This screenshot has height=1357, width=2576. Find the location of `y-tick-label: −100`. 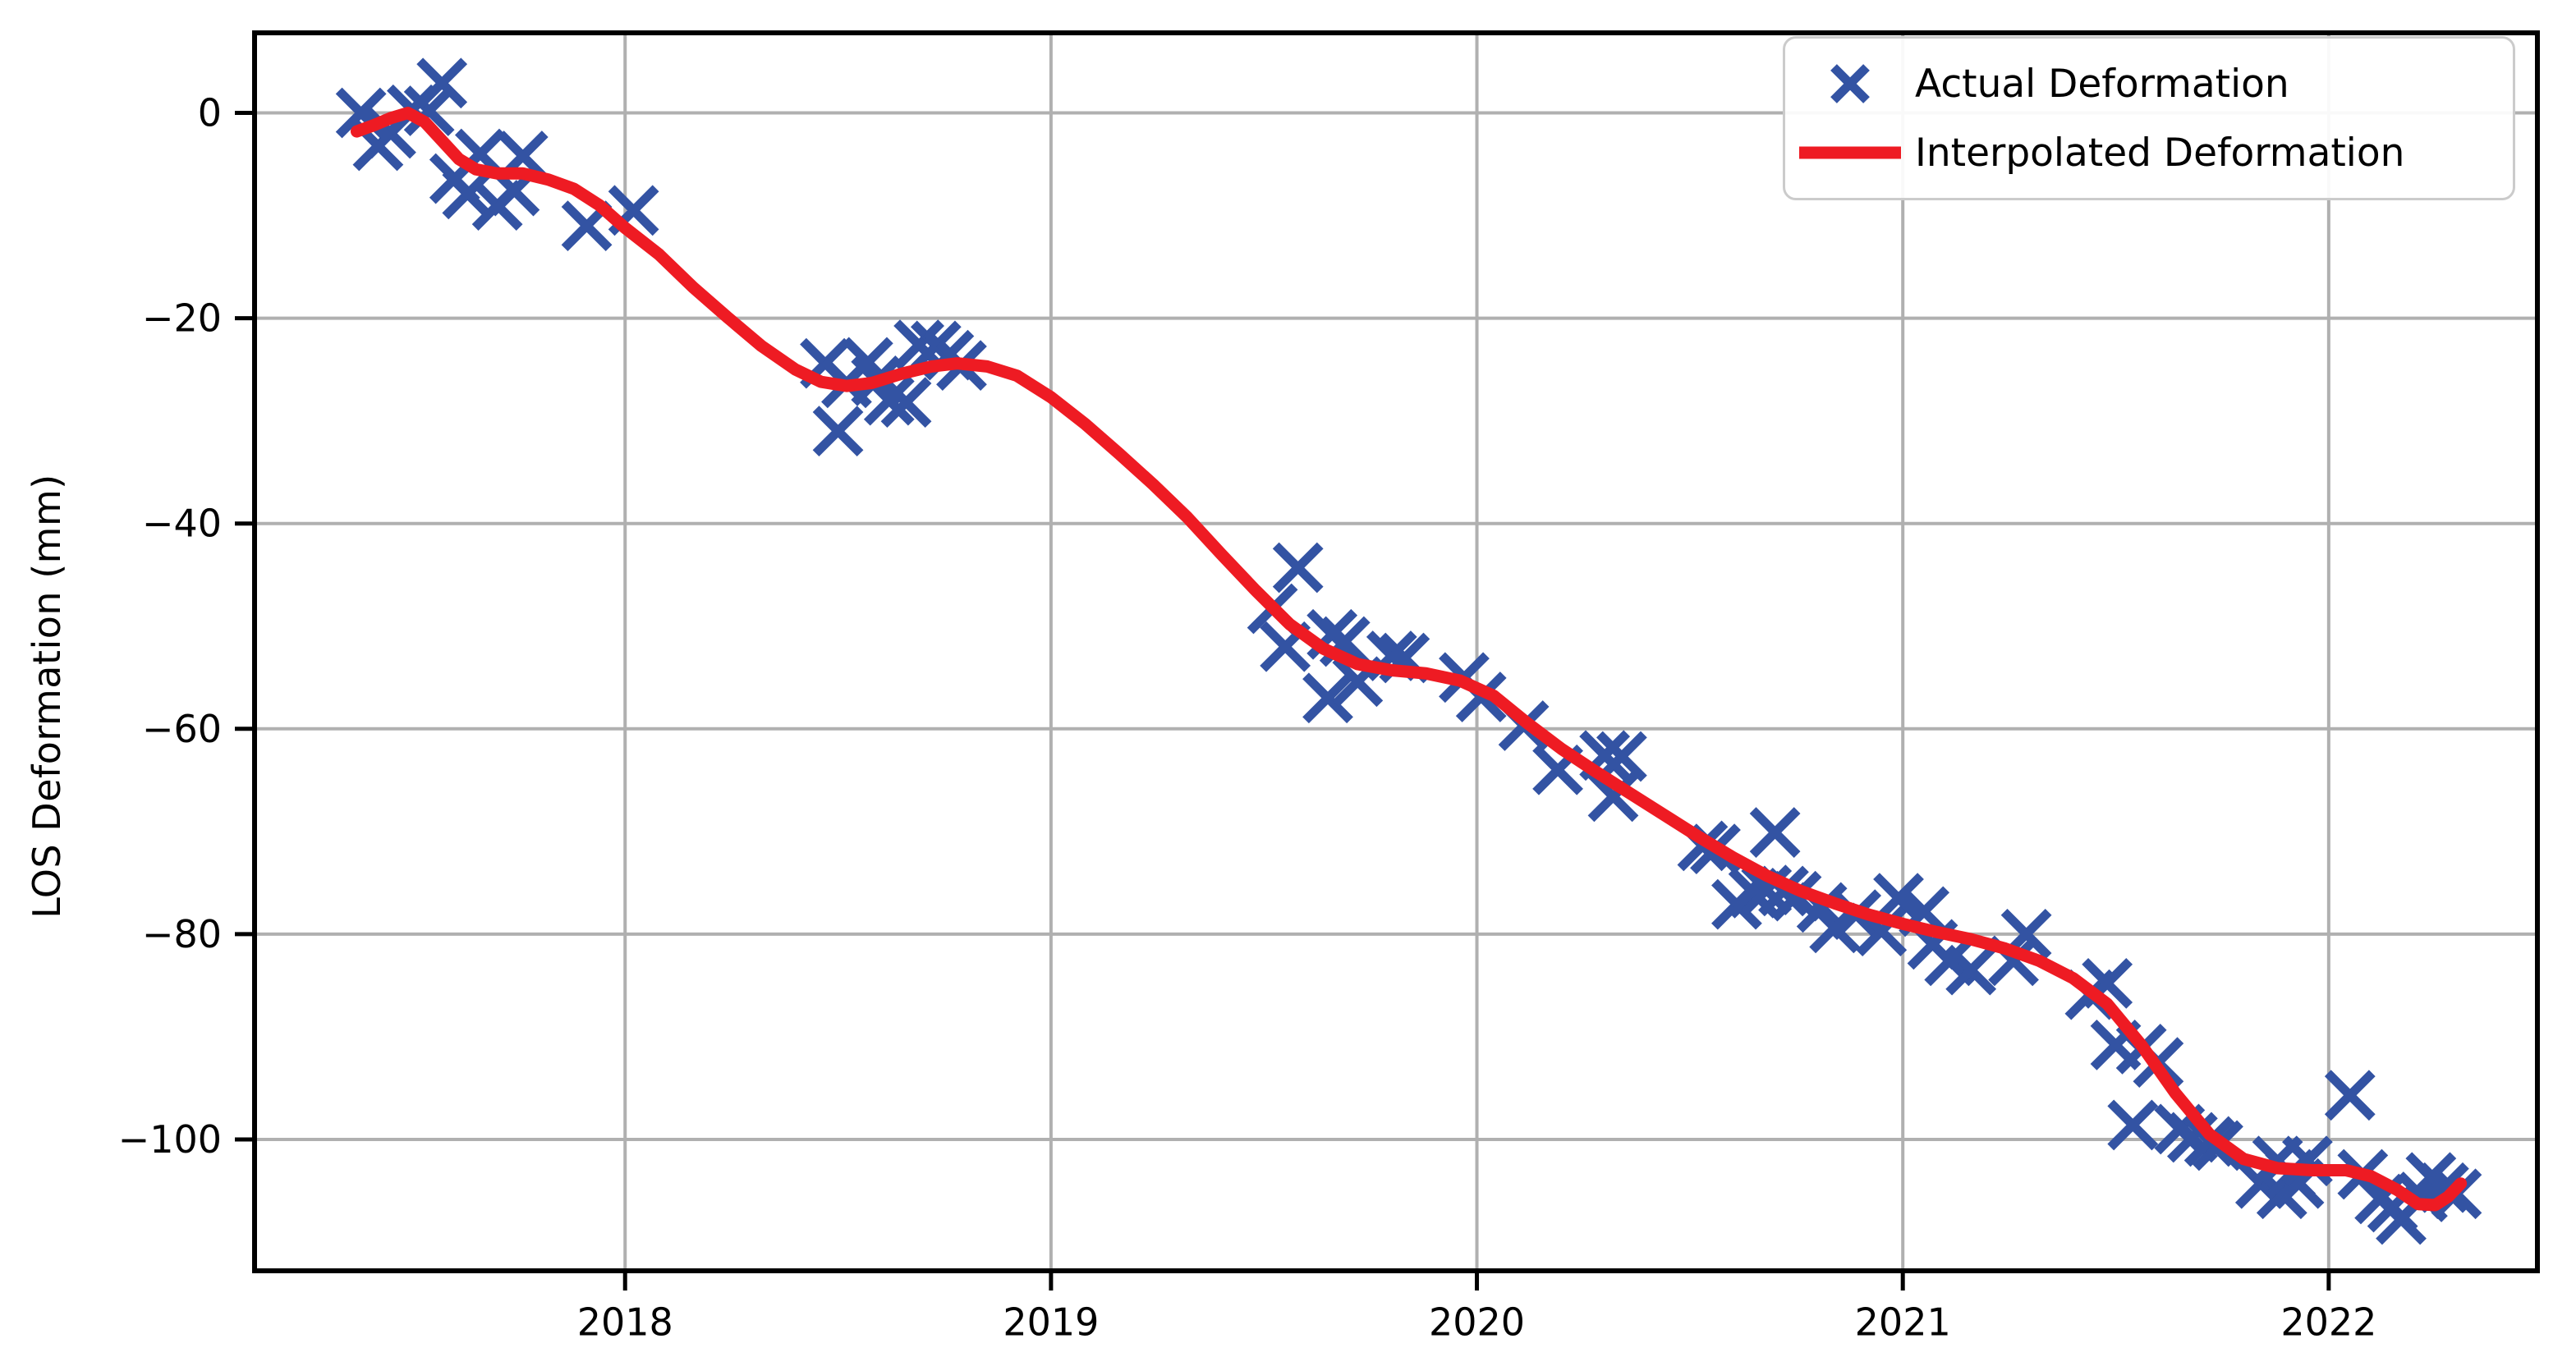

y-tick-label: −100 is located at coordinates (170, 1139).